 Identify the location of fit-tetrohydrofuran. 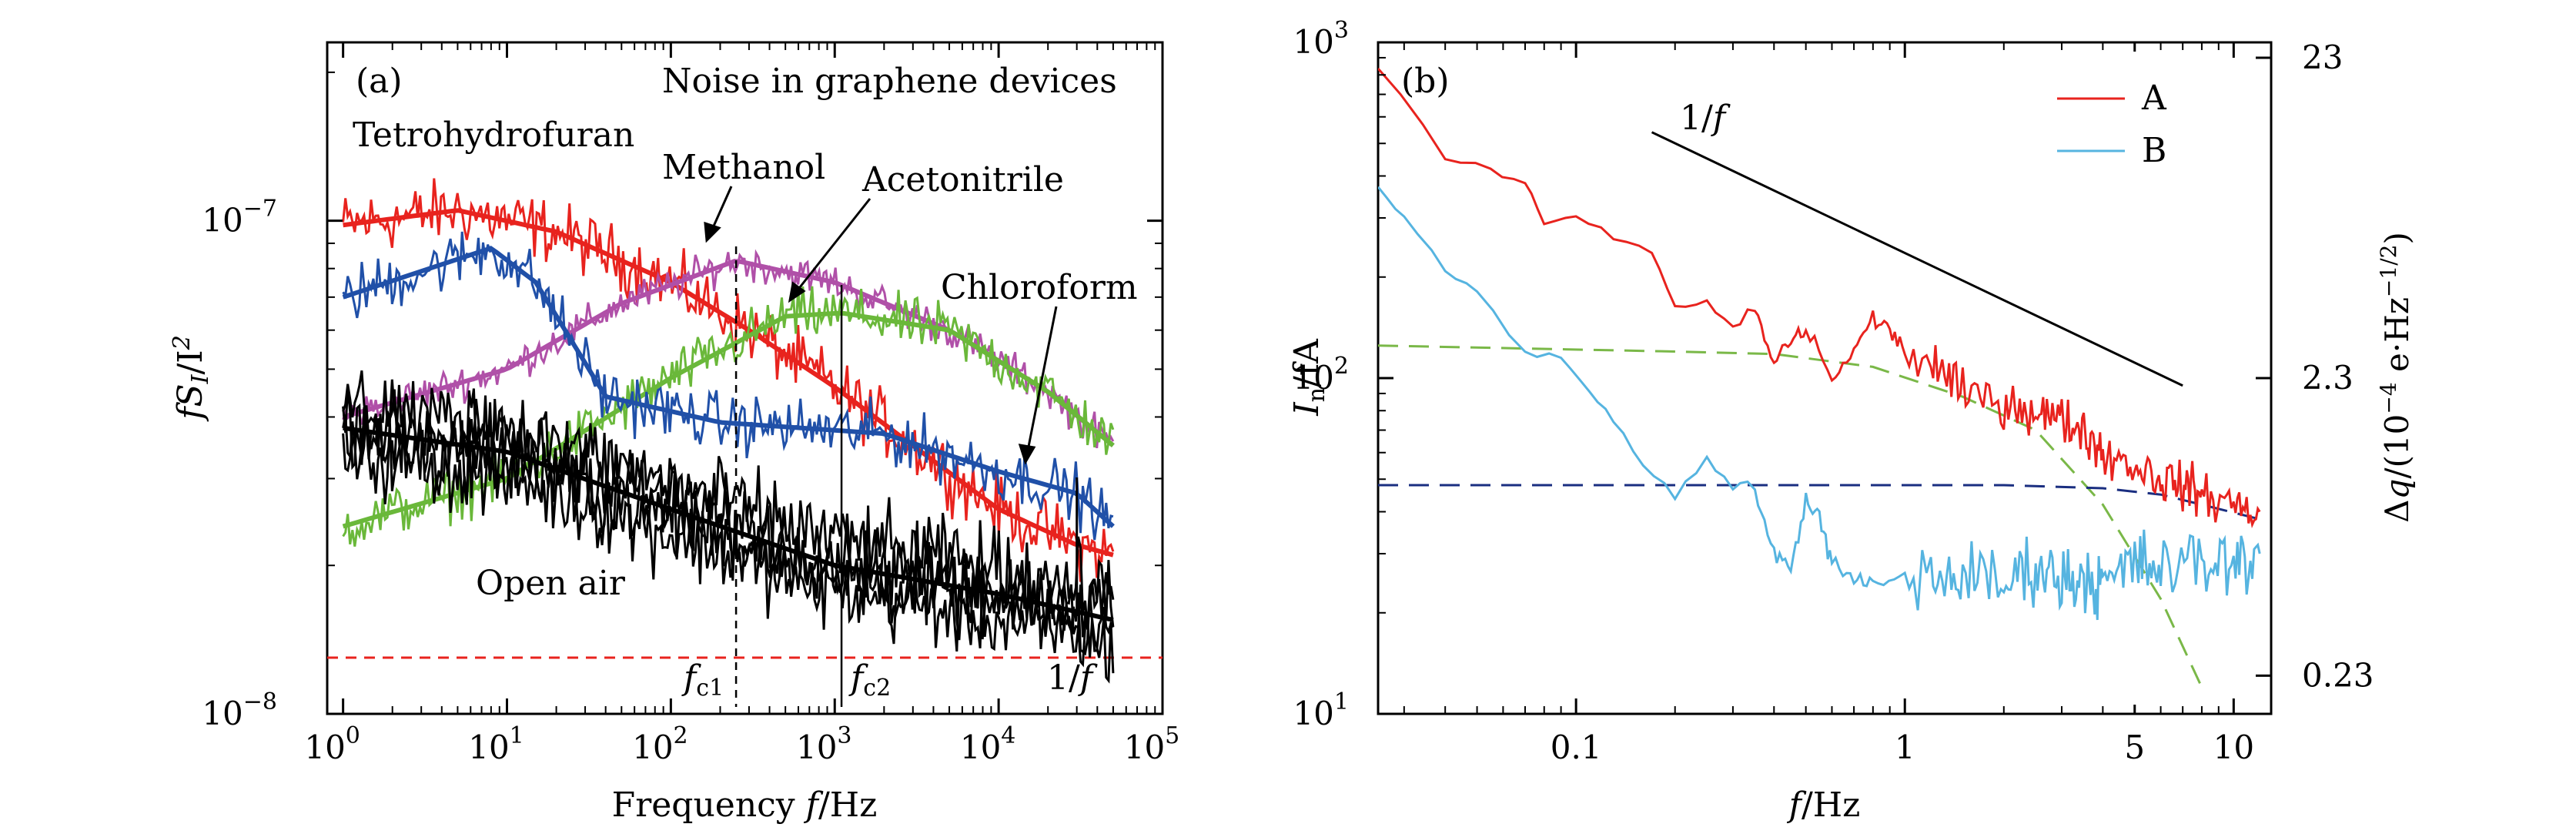
(729, 383).